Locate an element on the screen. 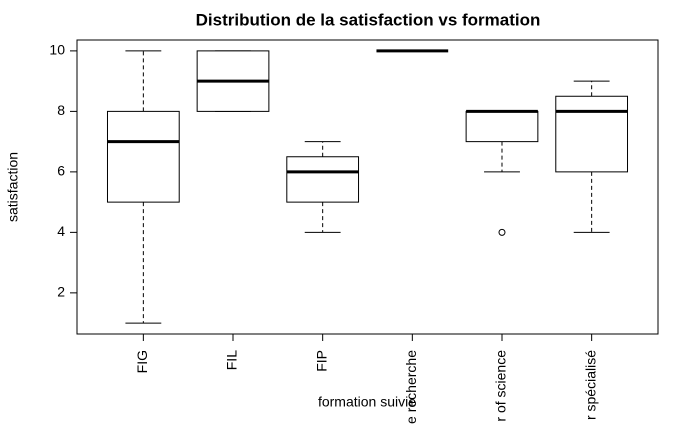  x-axis-label: formation suivie is located at coordinates (367, 402).